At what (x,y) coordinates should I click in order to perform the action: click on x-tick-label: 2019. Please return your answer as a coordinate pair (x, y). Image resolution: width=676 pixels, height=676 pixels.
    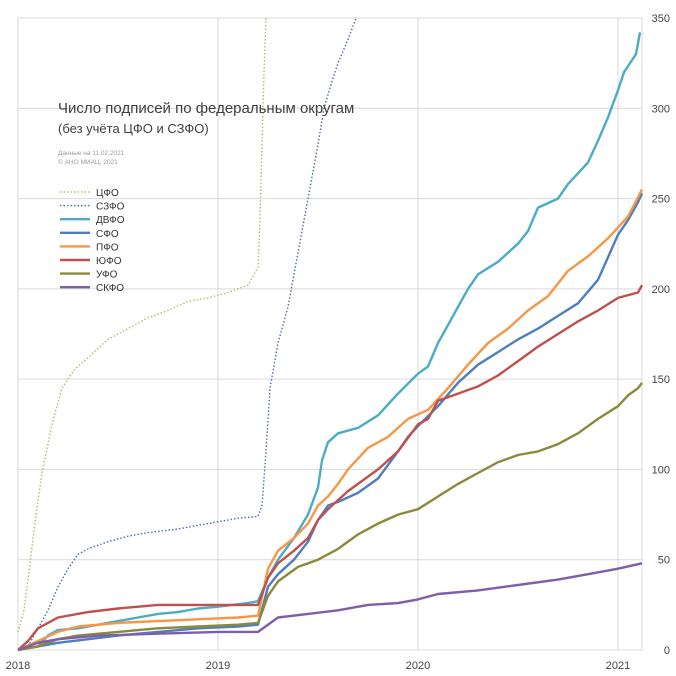
    Looking at the image, I should click on (218, 666).